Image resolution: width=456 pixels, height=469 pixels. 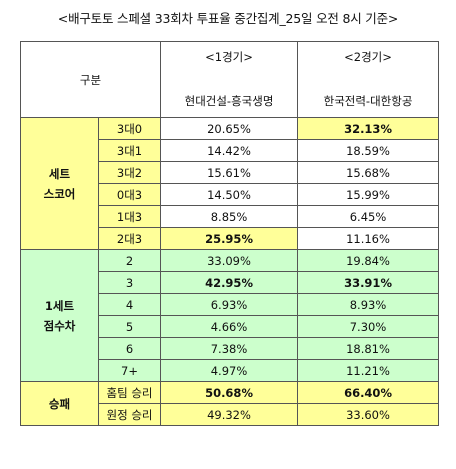 What do you see at coordinates (368, 101) in the screenshot?
I see `game-2-teams: 한국전력-대한항공` at bounding box center [368, 101].